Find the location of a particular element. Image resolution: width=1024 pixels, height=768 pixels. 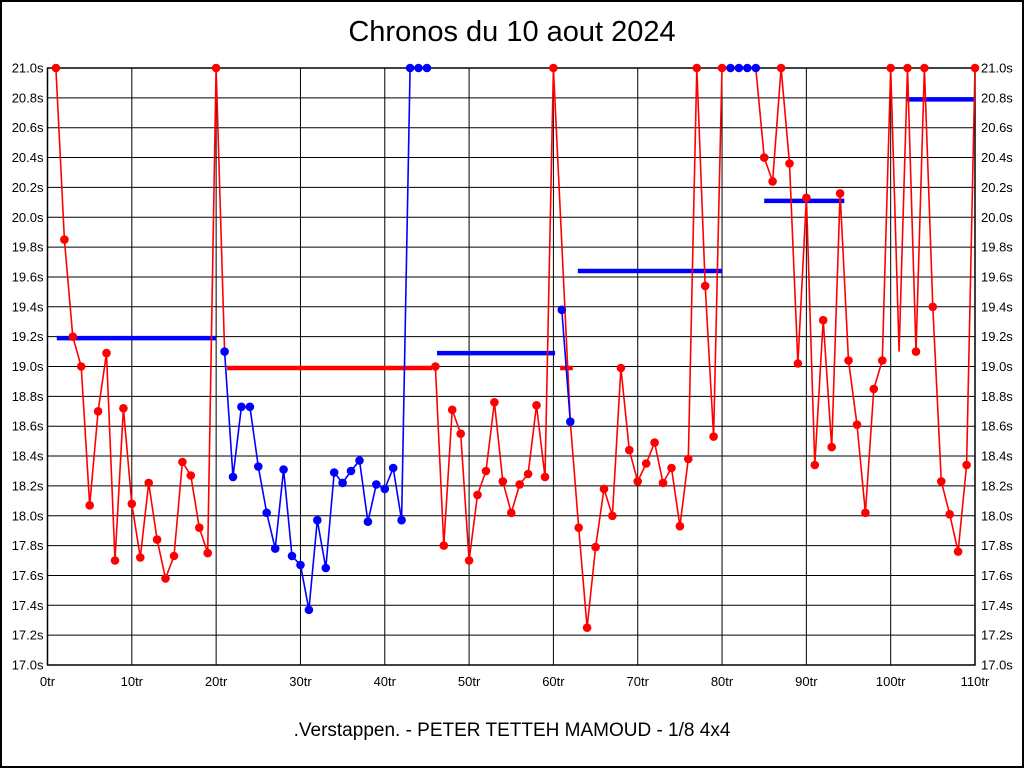

y-tick-label-left: 19.0s is located at coordinates (28, 366).